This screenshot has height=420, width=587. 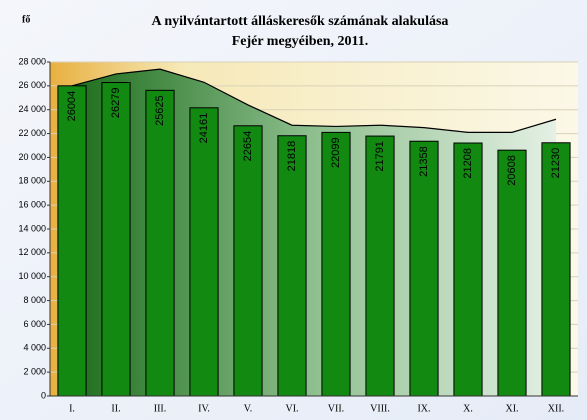 What do you see at coordinates (32, 276) in the screenshot?
I see `y-tick-label: 10 000` at bounding box center [32, 276].